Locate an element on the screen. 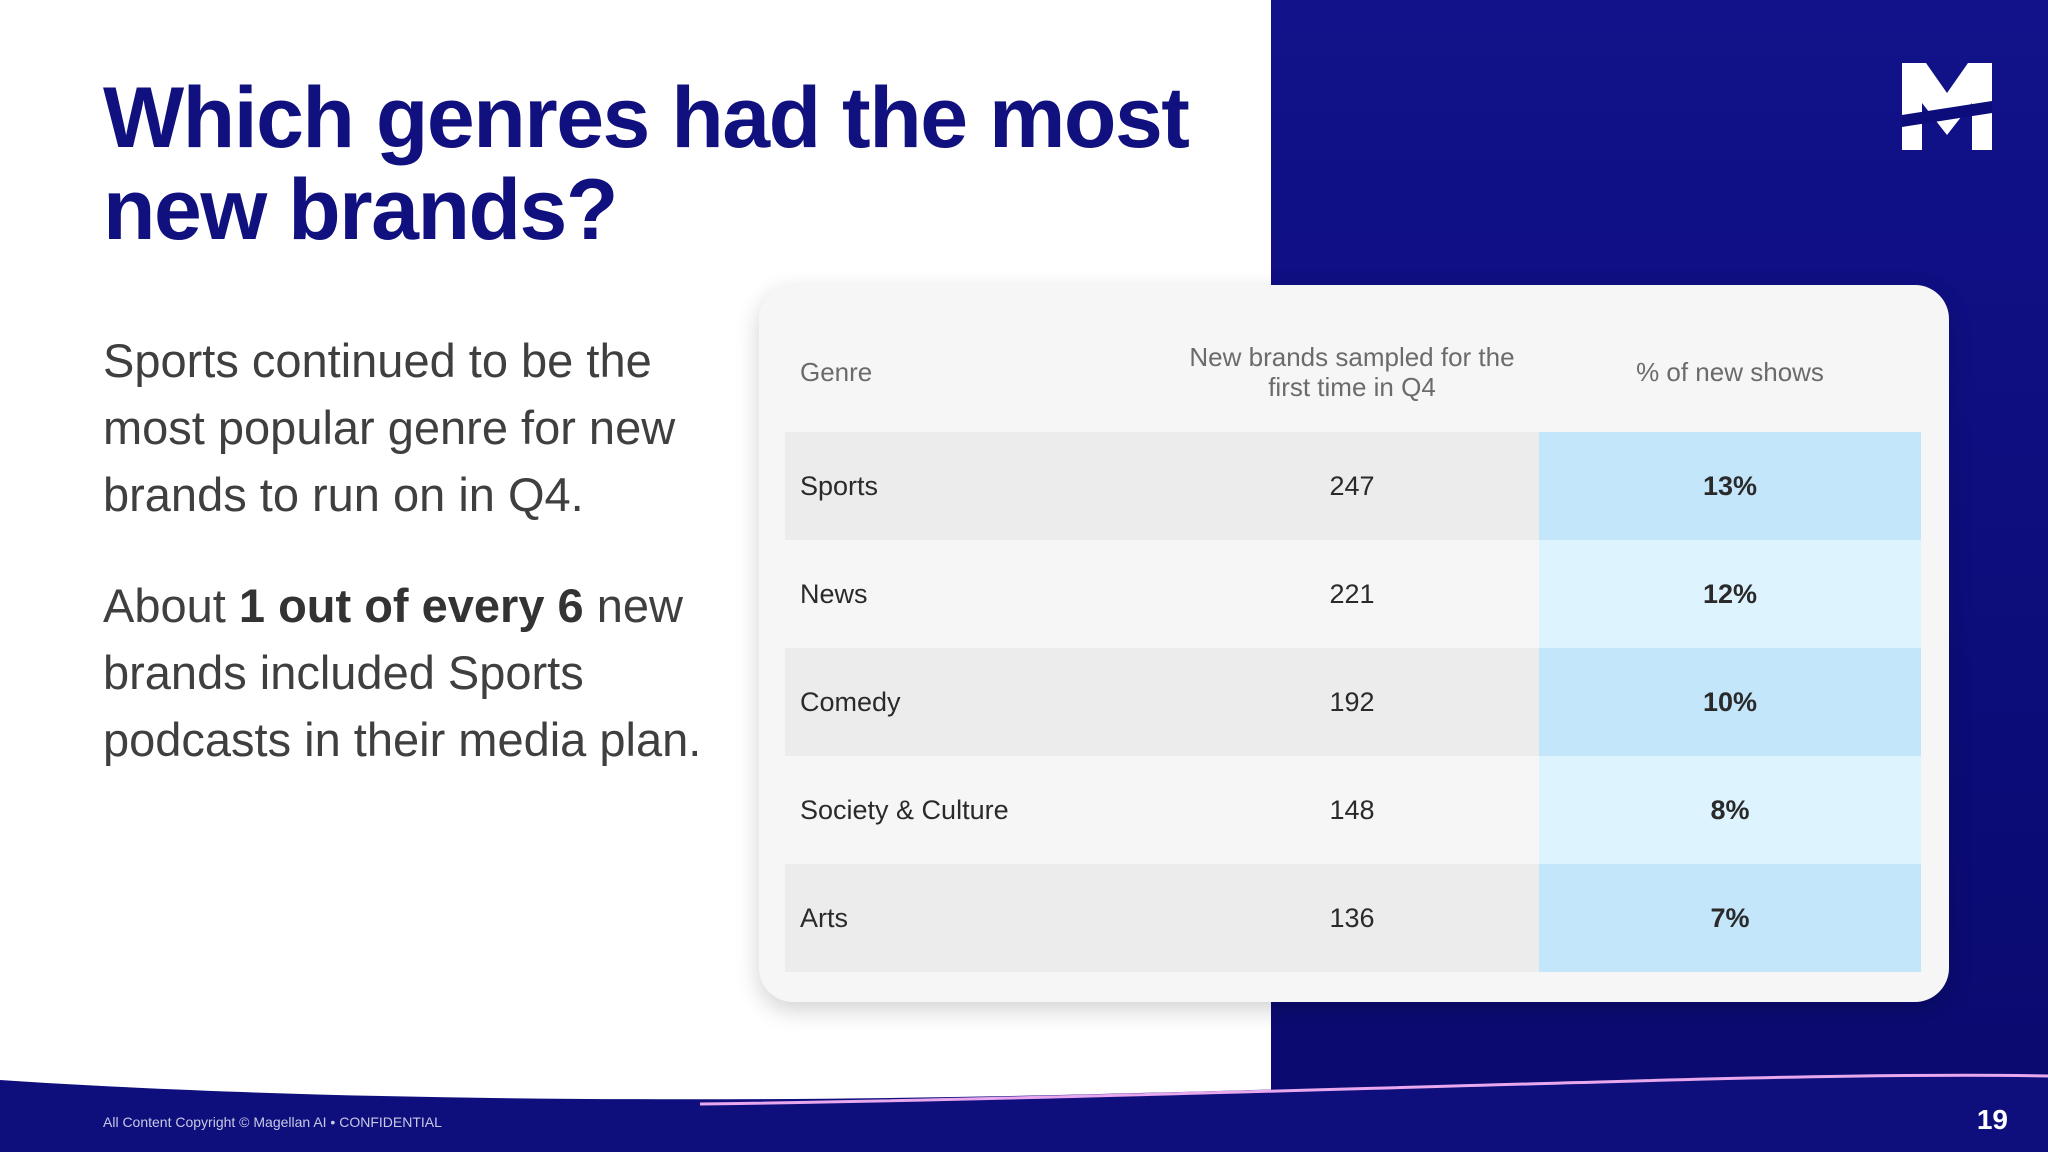 The width and height of the screenshot is (2048, 1152). body-paragraph-2-prefix: About is located at coordinates (171, 605).